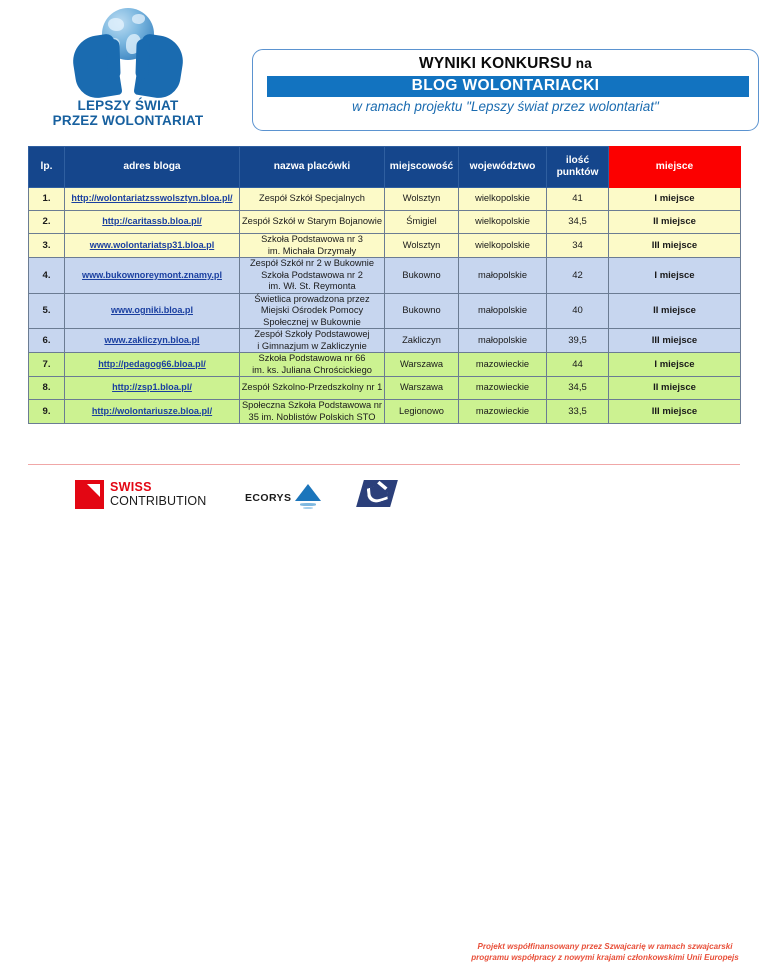 This screenshot has width=768, height=963. What do you see at coordinates (47, 388) in the screenshot?
I see `cell-lp: 8.` at bounding box center [47, 388].